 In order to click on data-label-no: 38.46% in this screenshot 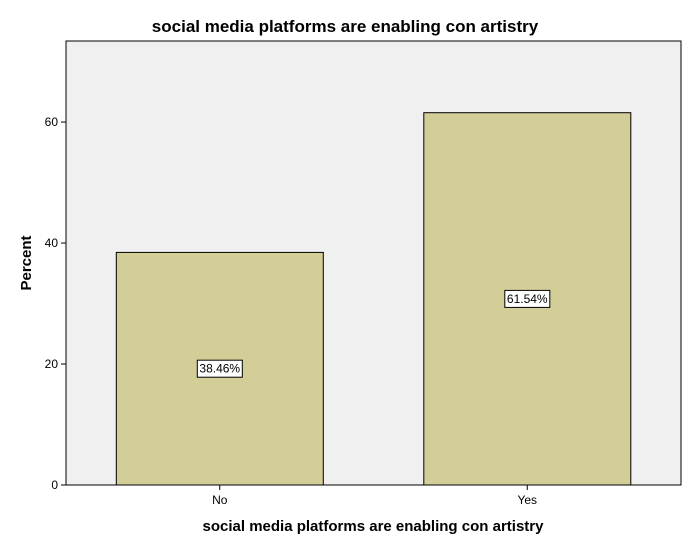, I will do `click(219, 368)`.